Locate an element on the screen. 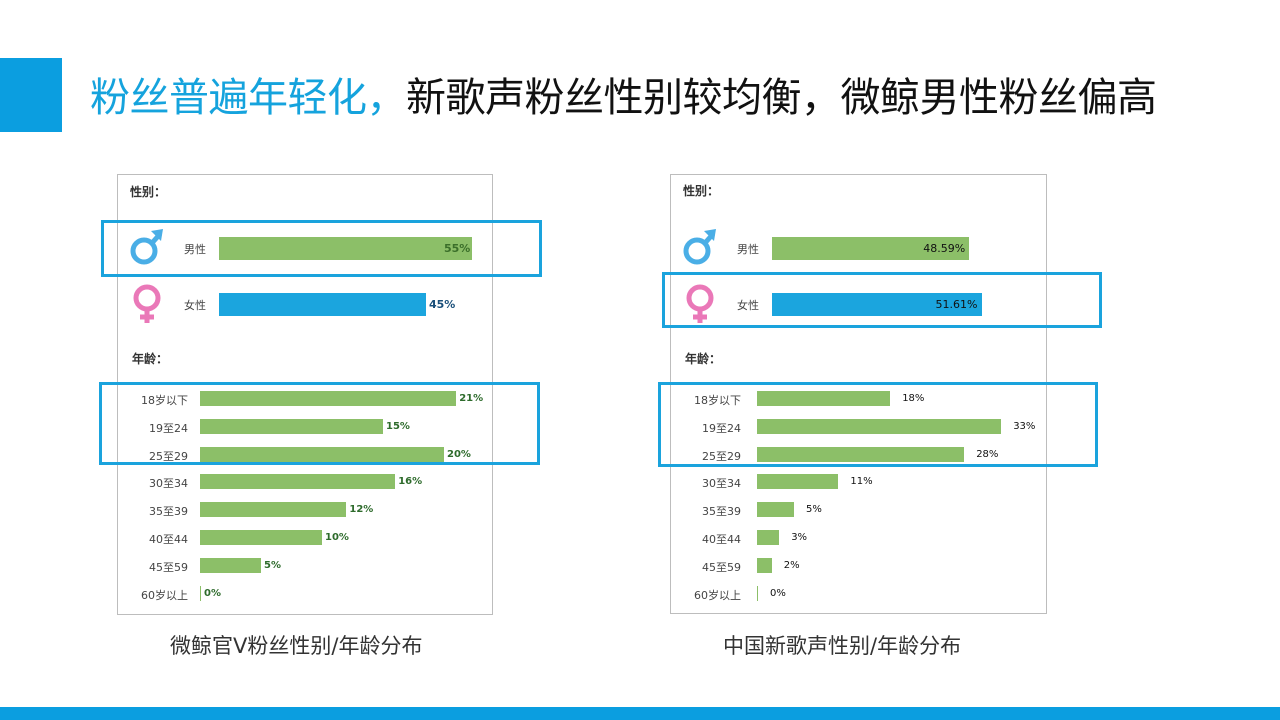 This screenshot has height=720, width=1280. age-value-label: 10% is located at coordinates (337, 537).